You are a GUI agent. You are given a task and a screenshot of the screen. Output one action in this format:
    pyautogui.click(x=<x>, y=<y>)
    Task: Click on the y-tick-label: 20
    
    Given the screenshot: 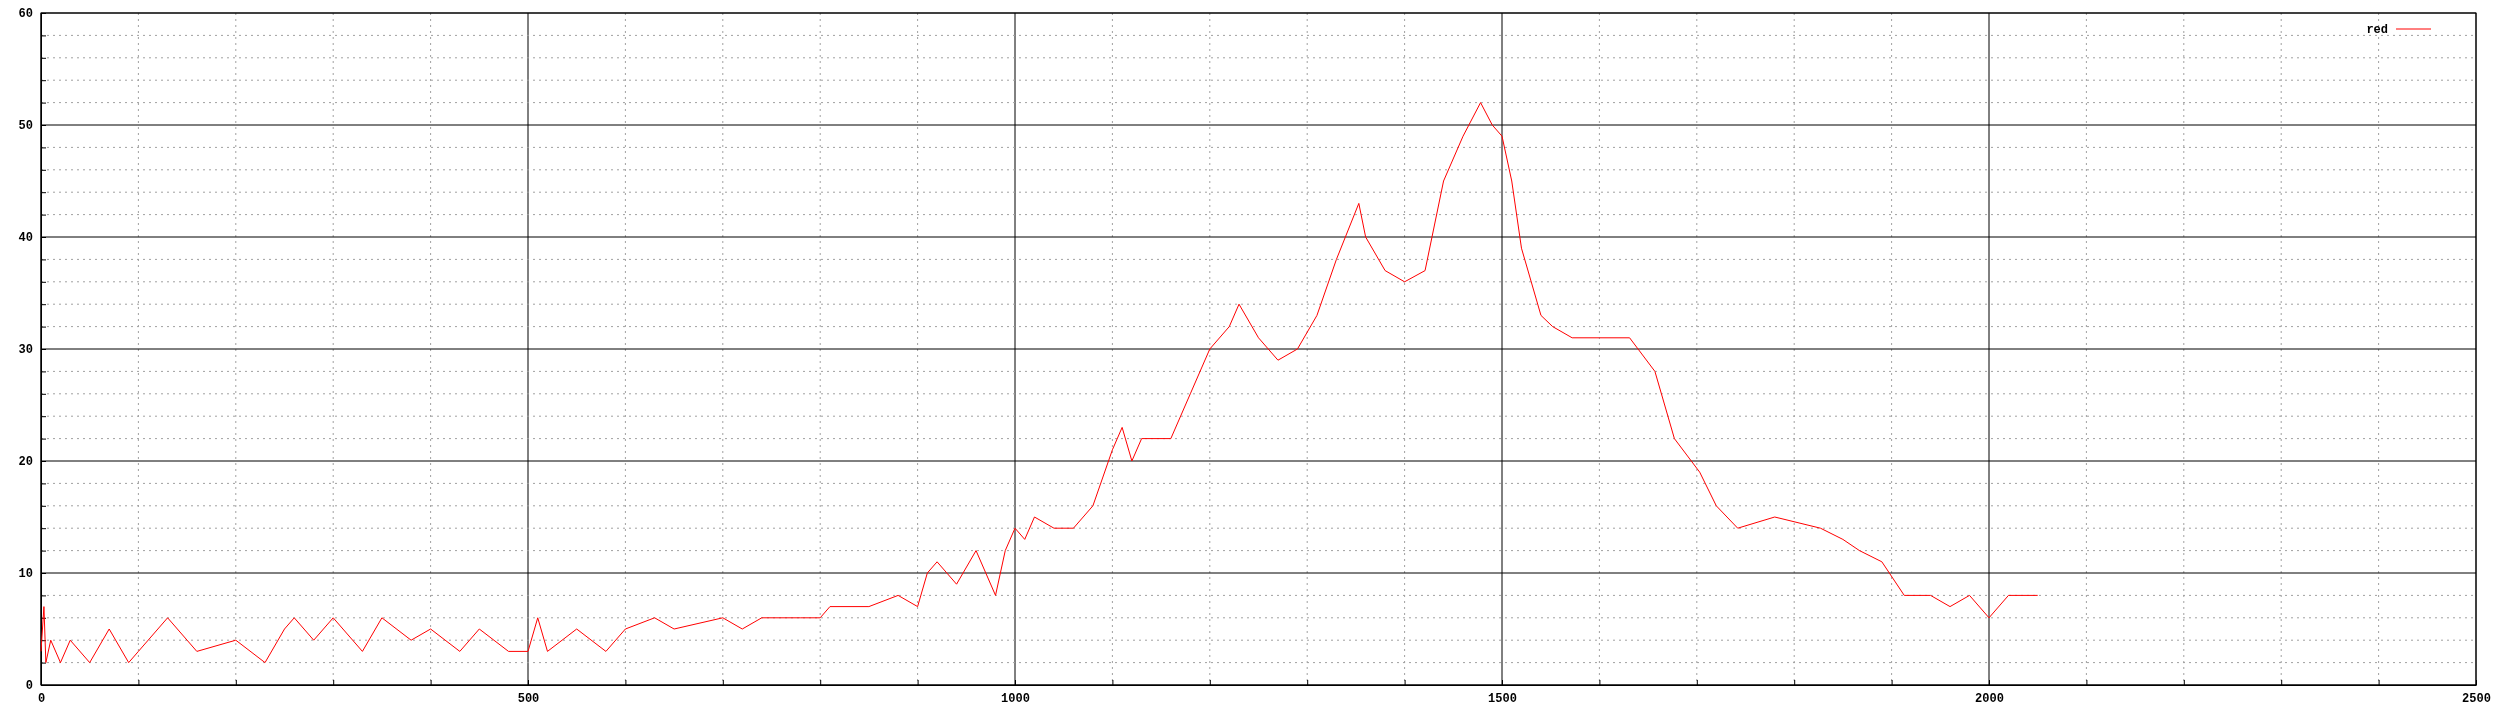 What is the action you would take?
    pyautogui.click(x=25, y=462)
    